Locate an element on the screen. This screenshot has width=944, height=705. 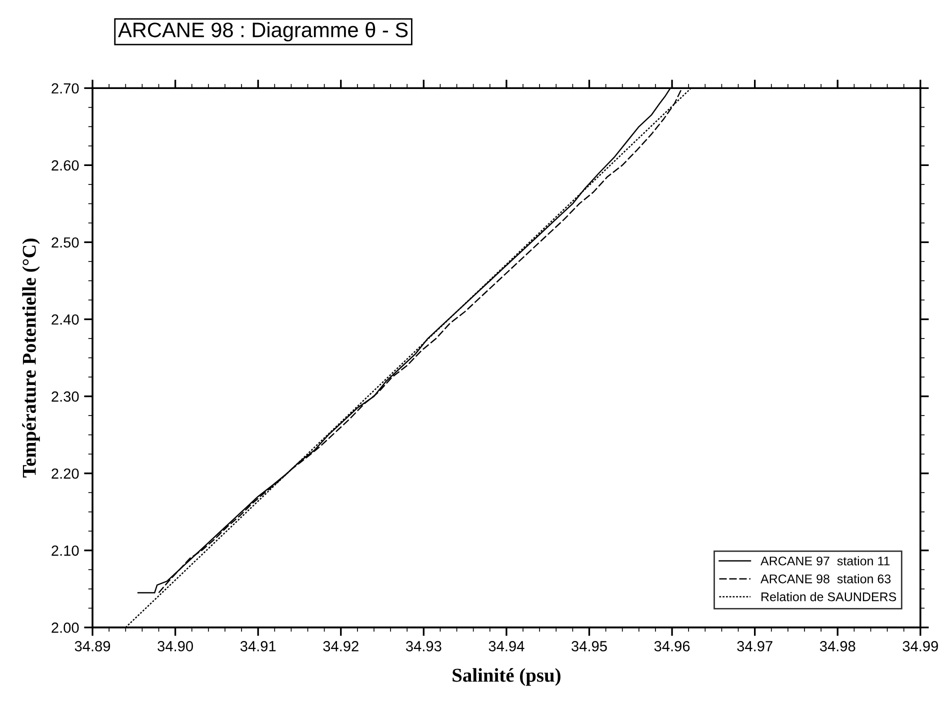
y-tick-label: 2.10 is located at coordinates (65, 551).